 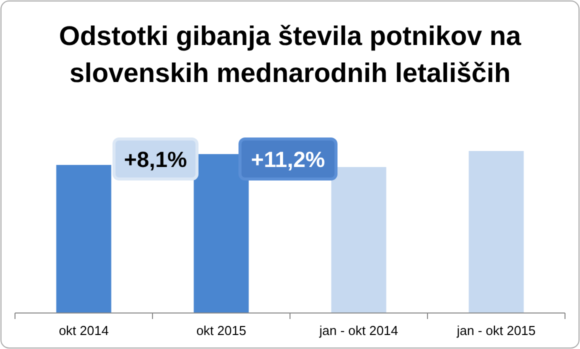 What do you see at coordinates (288, 159) in the screenshot?
I see `annotation: +11,2%` at bounding box center [288, 159].